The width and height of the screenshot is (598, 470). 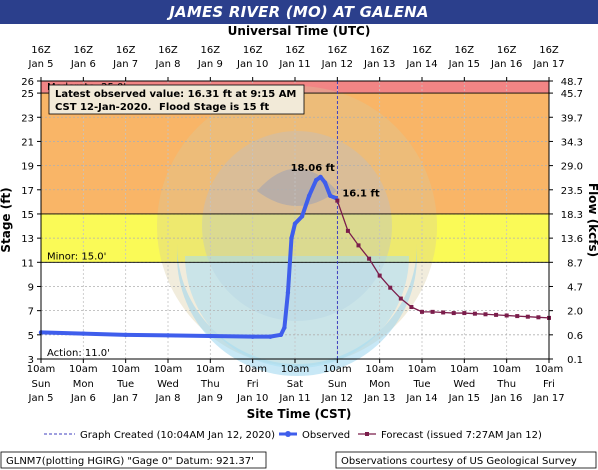 What do you see at coordinates (575, 360) in the screenshot?
I see `right-tick-label: 0.1` at bounding box center [575, 360].